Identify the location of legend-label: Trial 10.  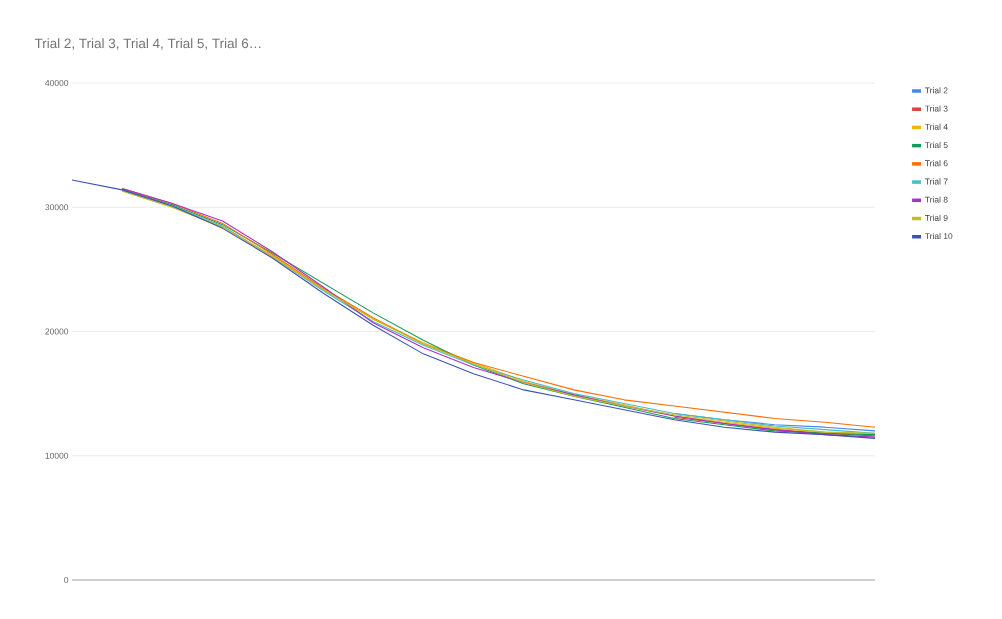
(938, 236).